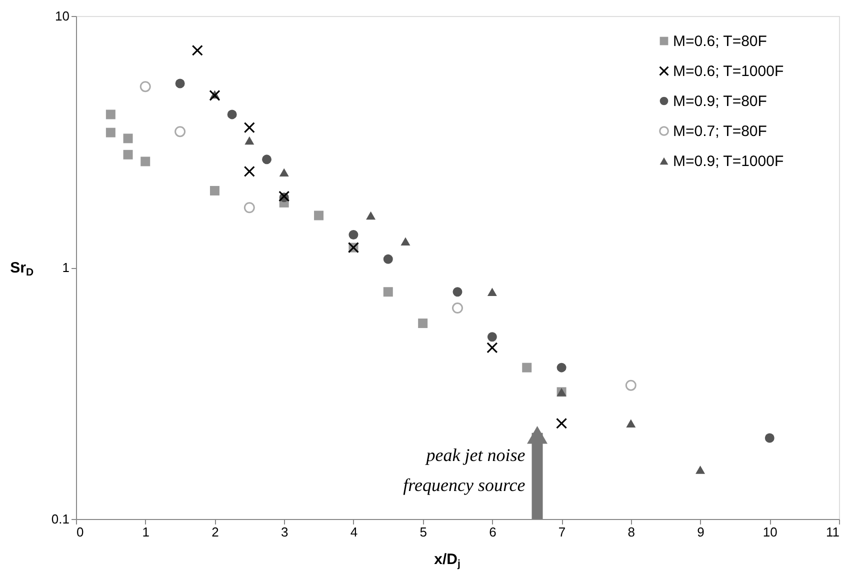  Describe the element at coordinates (720, 41) in the screenshot. I see `legend-label: M=0.6; T=80F` at that location.